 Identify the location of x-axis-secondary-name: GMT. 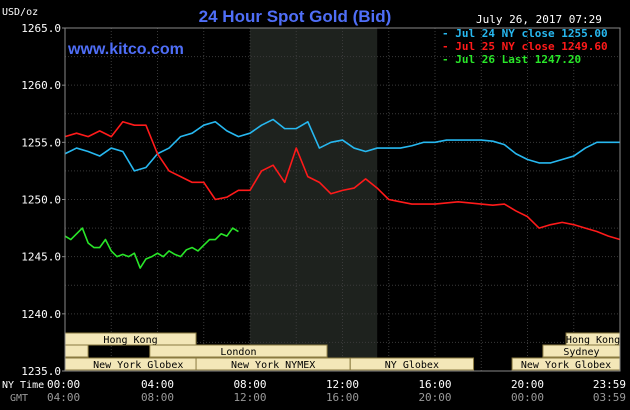
(19, 398).